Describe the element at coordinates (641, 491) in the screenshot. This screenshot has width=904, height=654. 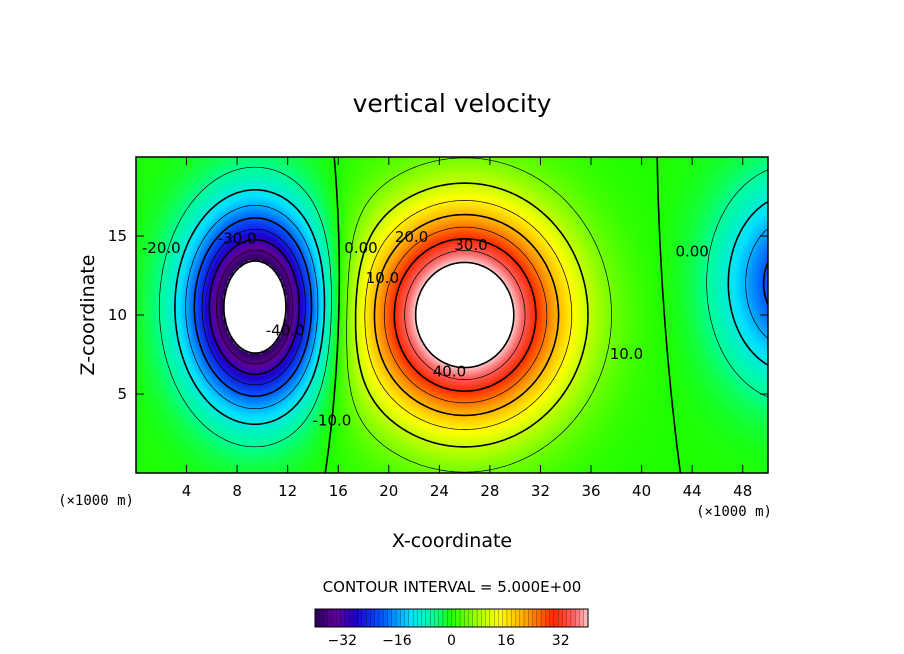
I see `x-tick-label: 40` at that location.